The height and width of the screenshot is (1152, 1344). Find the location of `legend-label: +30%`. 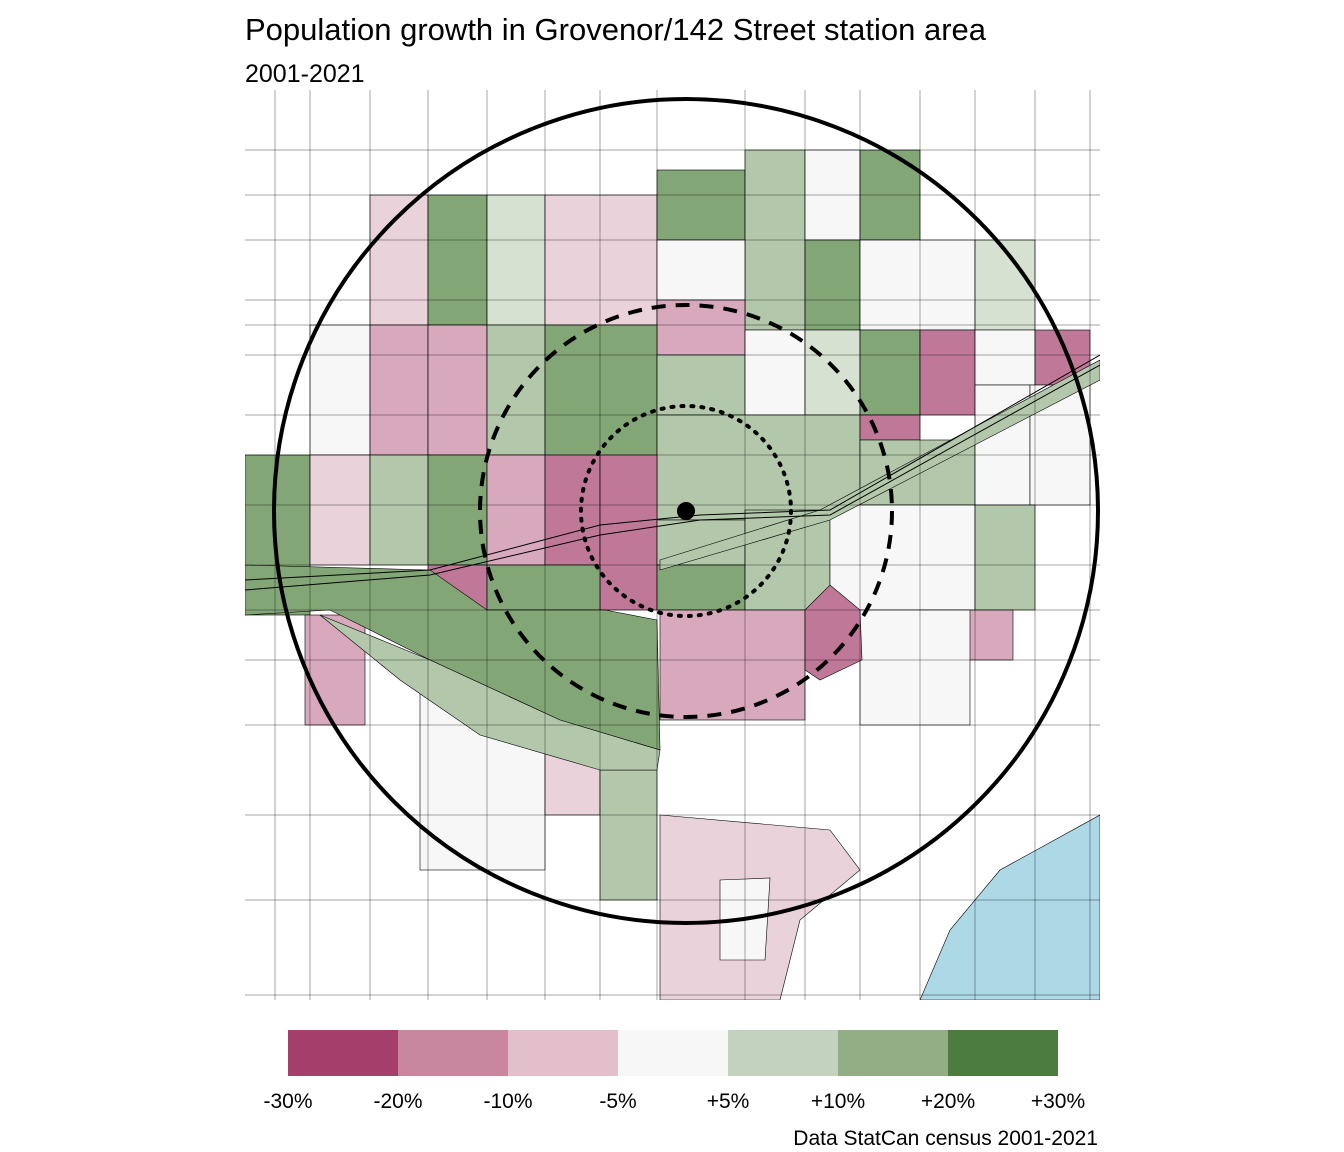

legend-label: +30% is located at coordinates (1058, 1101).